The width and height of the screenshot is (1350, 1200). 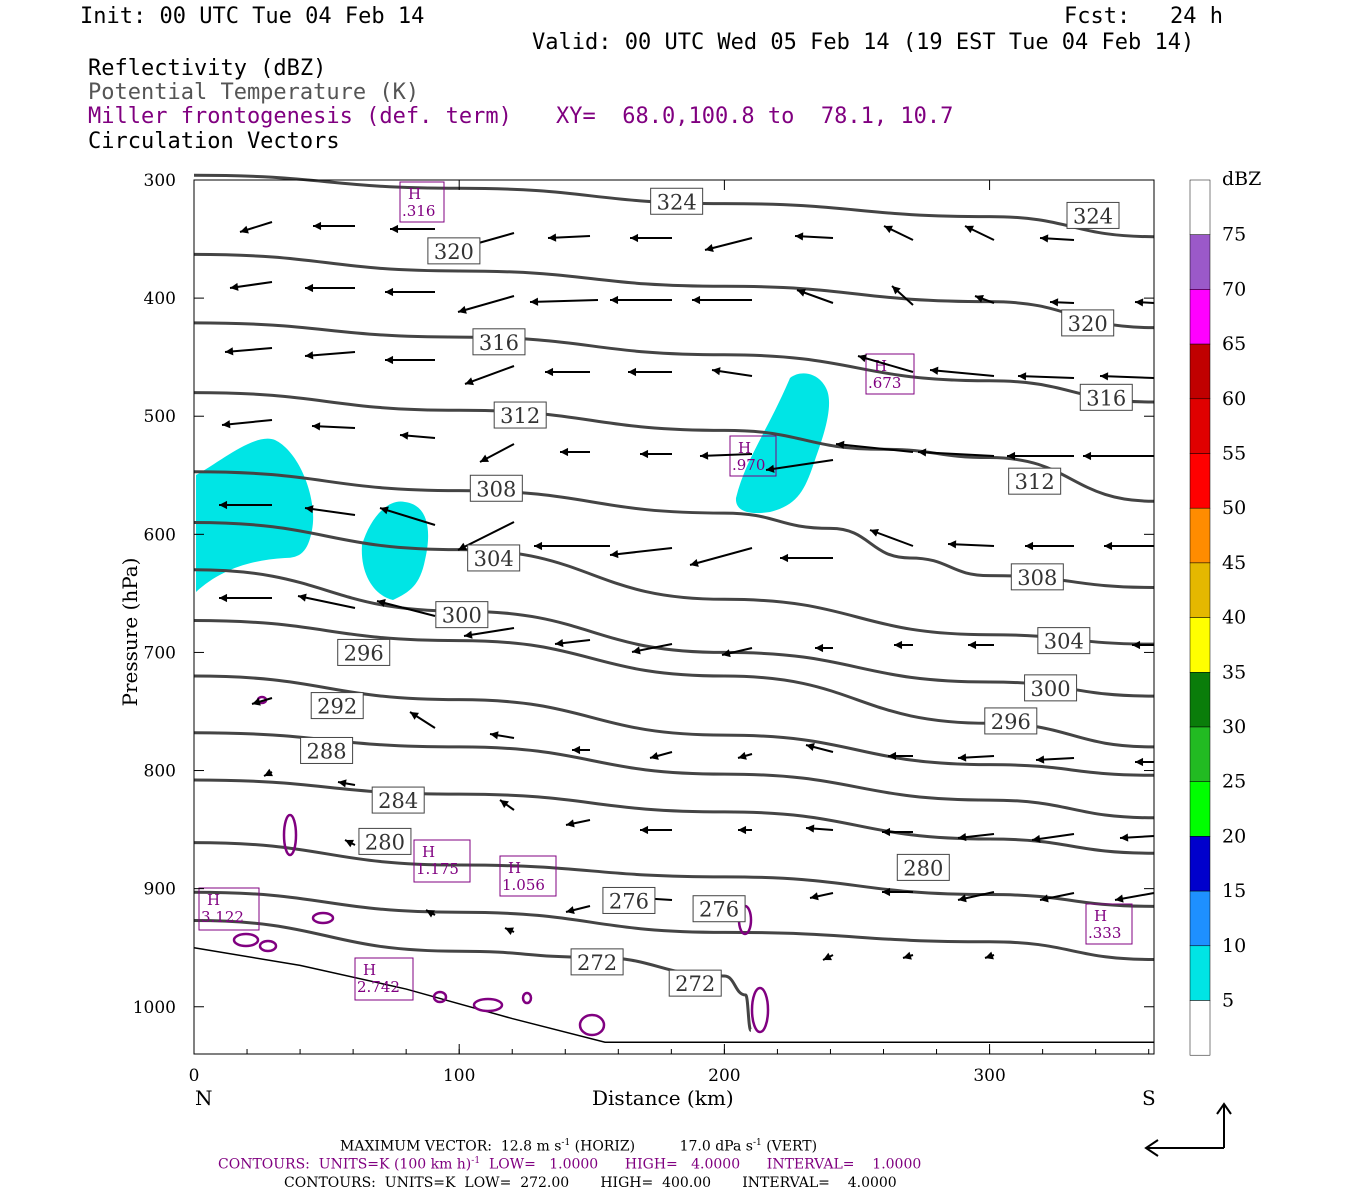 I want to click on colorbar-title: dBZ, so click(x=1242, y=179).